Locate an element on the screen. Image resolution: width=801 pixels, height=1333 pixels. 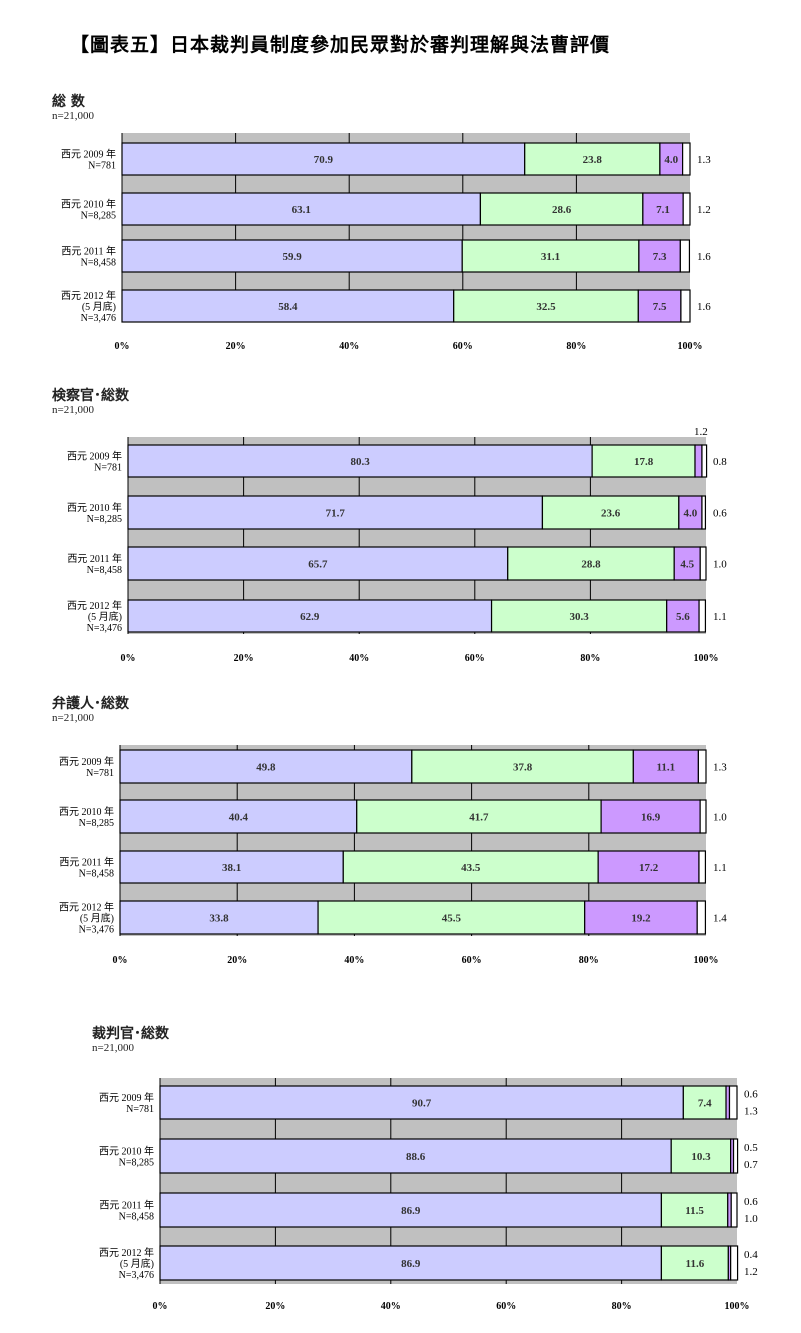
data-label: 10.3 is located at coordinates (701, 1157).